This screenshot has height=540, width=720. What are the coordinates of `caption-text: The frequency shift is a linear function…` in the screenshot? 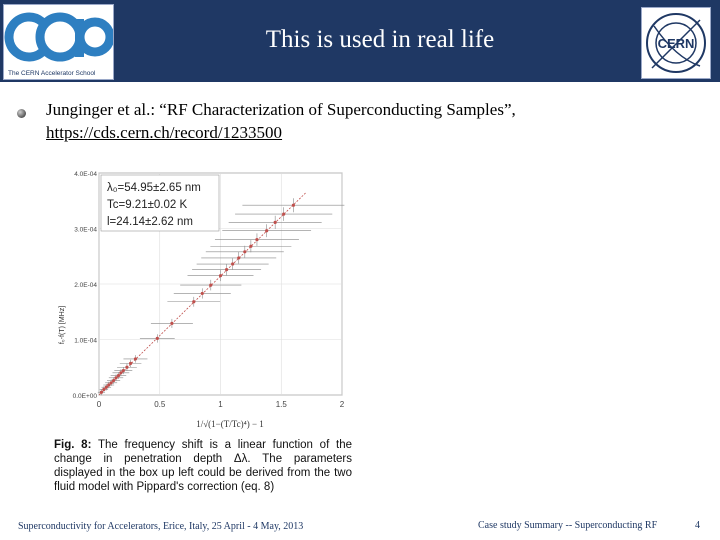 It's located at (203, 466).